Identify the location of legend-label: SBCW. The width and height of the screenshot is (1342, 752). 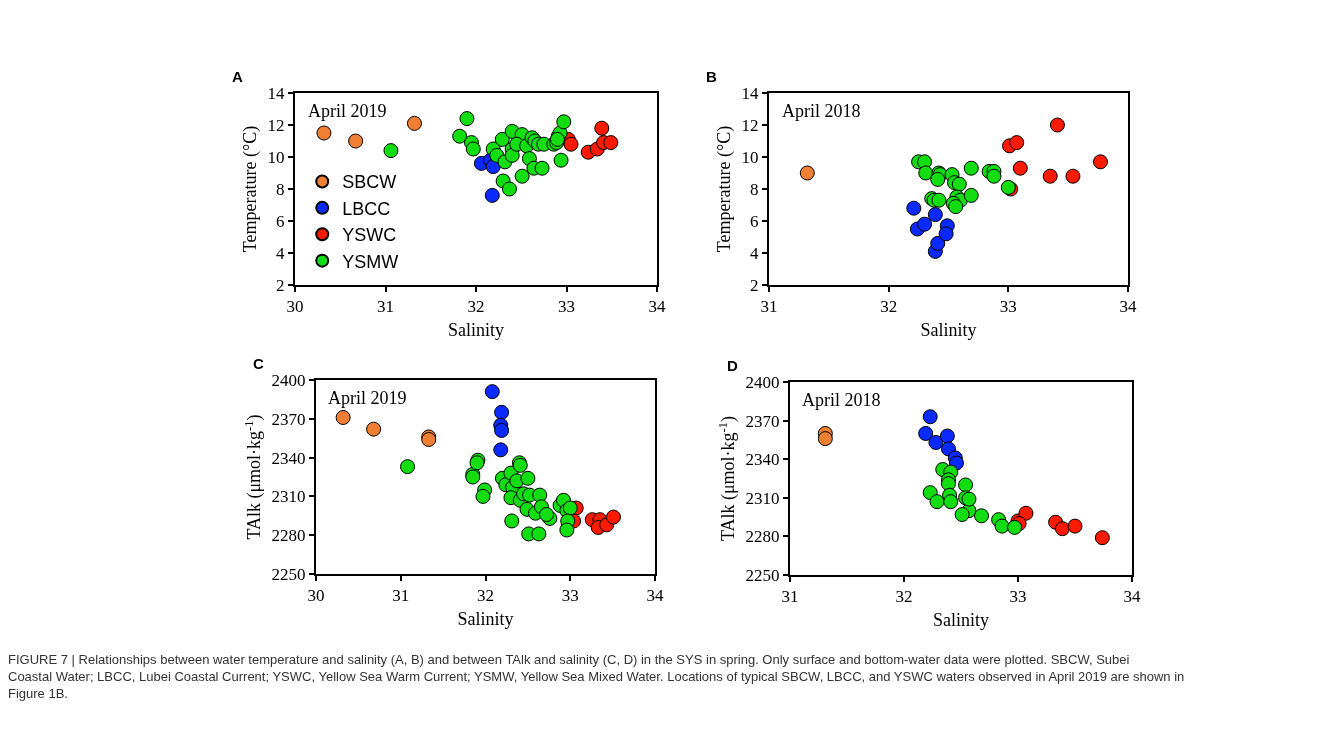
(369, 182).